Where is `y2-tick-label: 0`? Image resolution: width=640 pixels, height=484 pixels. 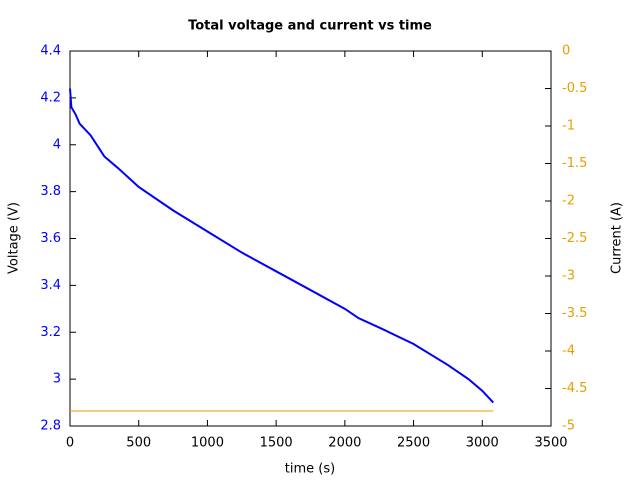 y2-tick-label: 0 is located at coordinates (566, 51).